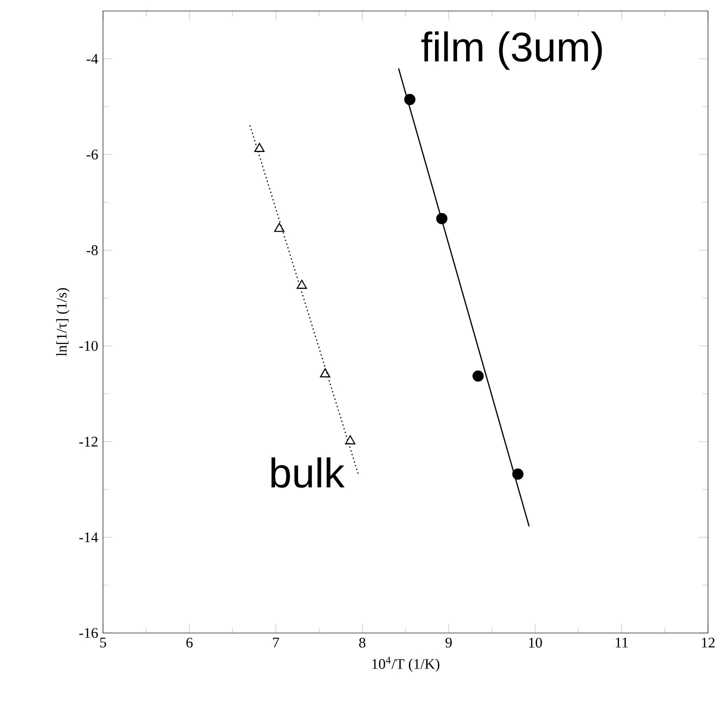 Image resolution: width=717 pixels, height=712 pixels. I want to click on y-tick-label: -12, so click(88, 441).